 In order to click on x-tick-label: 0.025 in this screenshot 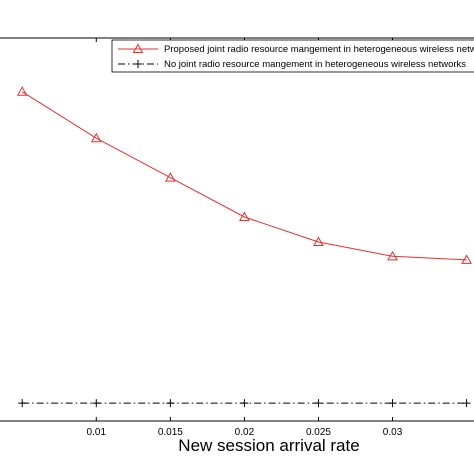, I will do `click(318, 432)`.